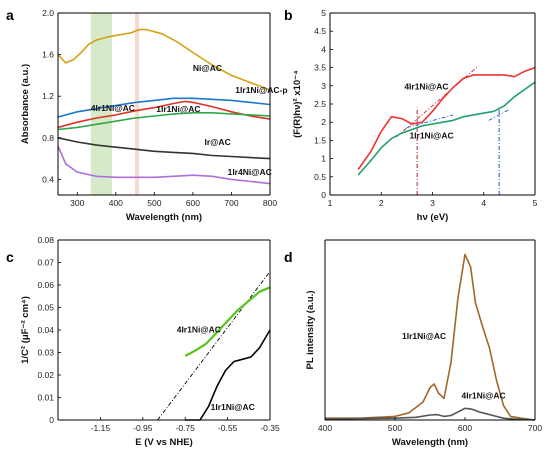 Image resolution: width=550 pixels, height=463 pixels. What do you see at coordinates (330, 203) in the screenshot?
I see `x-tick-label: 1` at bounding box center [330, 203].